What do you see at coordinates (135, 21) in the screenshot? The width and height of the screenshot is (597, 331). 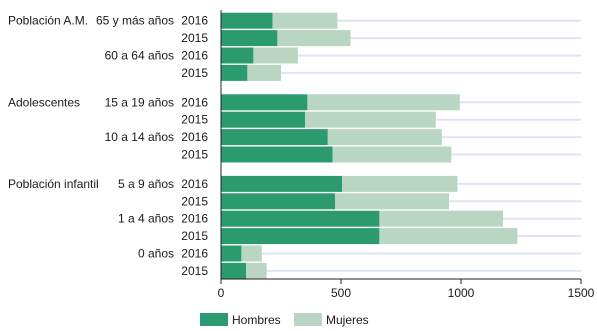 I see `subgroup-label: 65 y más años` at bounding box center [135, 21].